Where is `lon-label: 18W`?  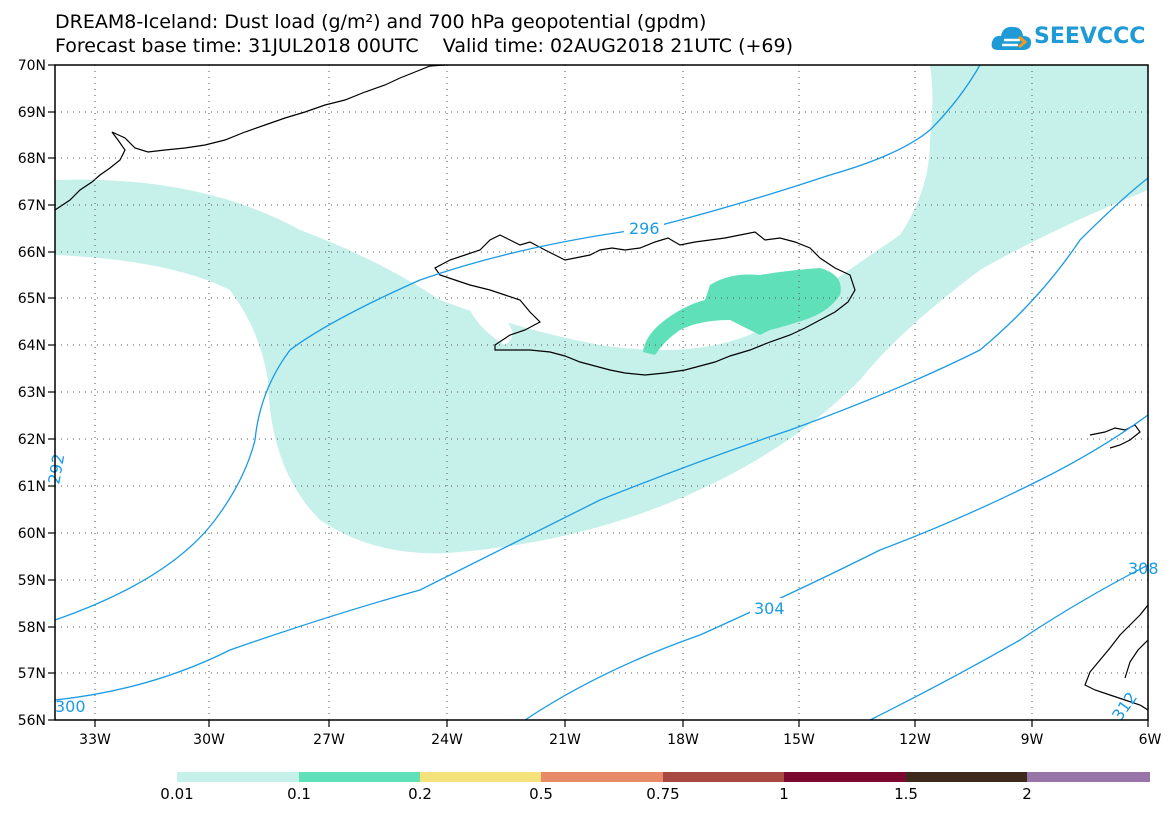 lon-label: 18W is located at coordinates (683, 740).